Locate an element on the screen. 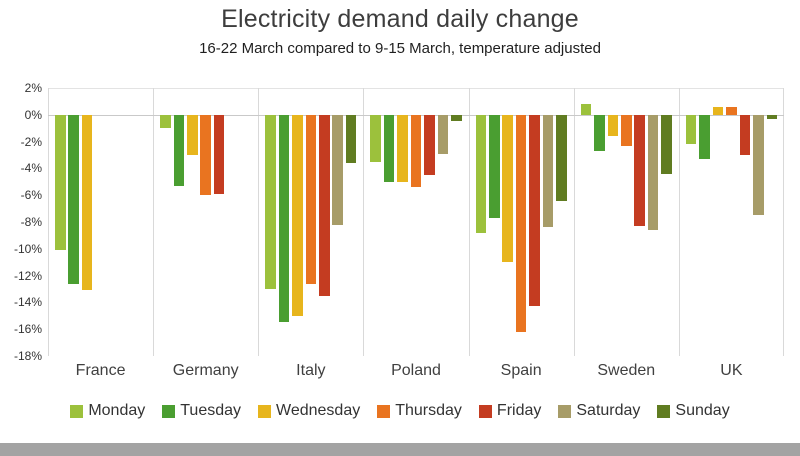 This screenshot has height=456, width=800. y-axis-label: -2% is located at coordinates (31, 141).